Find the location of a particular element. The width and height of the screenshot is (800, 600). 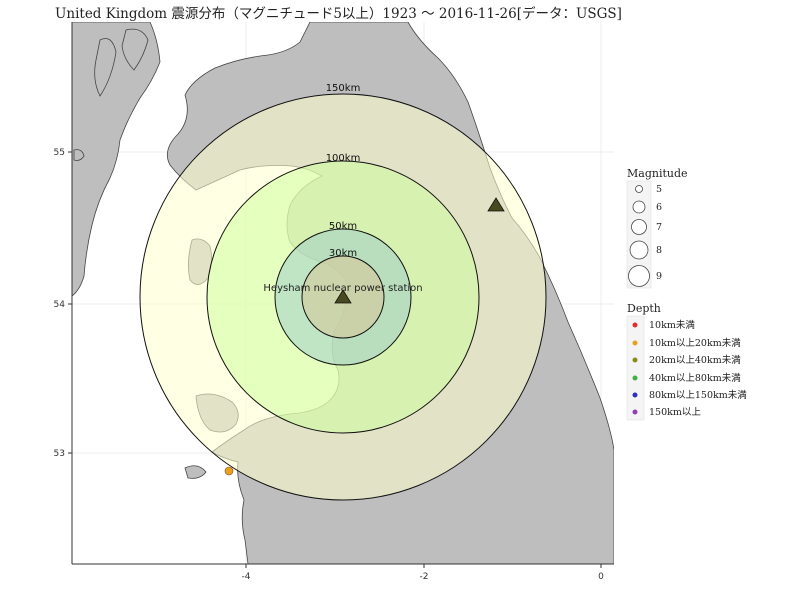

x-tick-label: -2 is located at coordinates (424, 577).